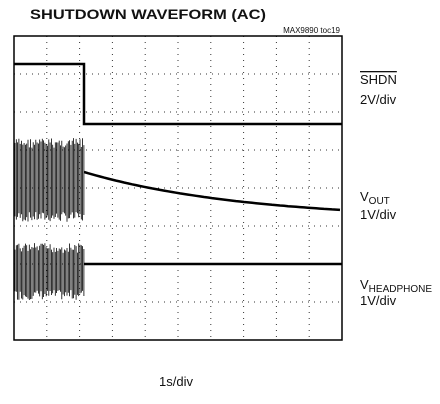 Image resolution: width=440 pixels, height=404 pixels. What do you see at coordinates (379, 201) in the screenshot?
I see `channel-name-sub: OUT` at bounding box center [379, 201].